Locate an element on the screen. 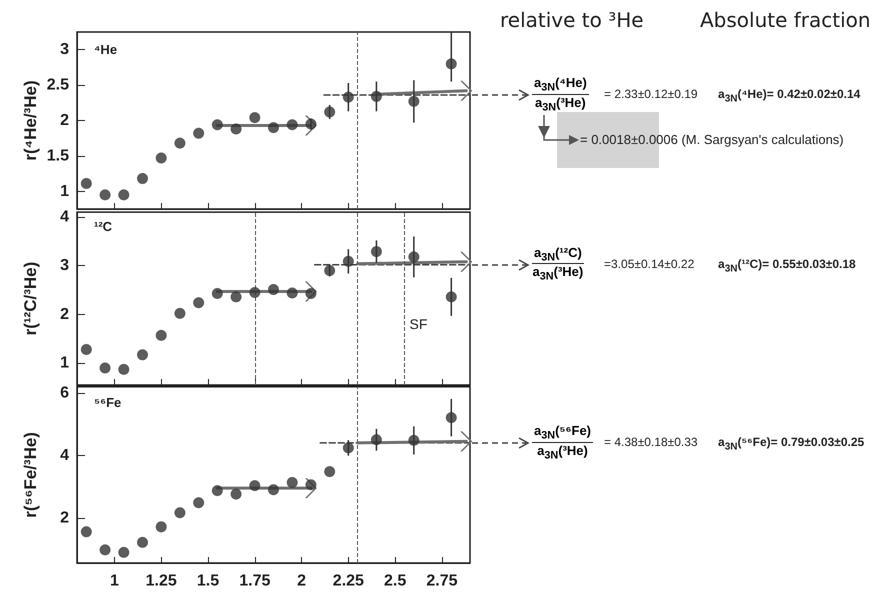  text: relative to ³He is located at coordinates (572, 20).